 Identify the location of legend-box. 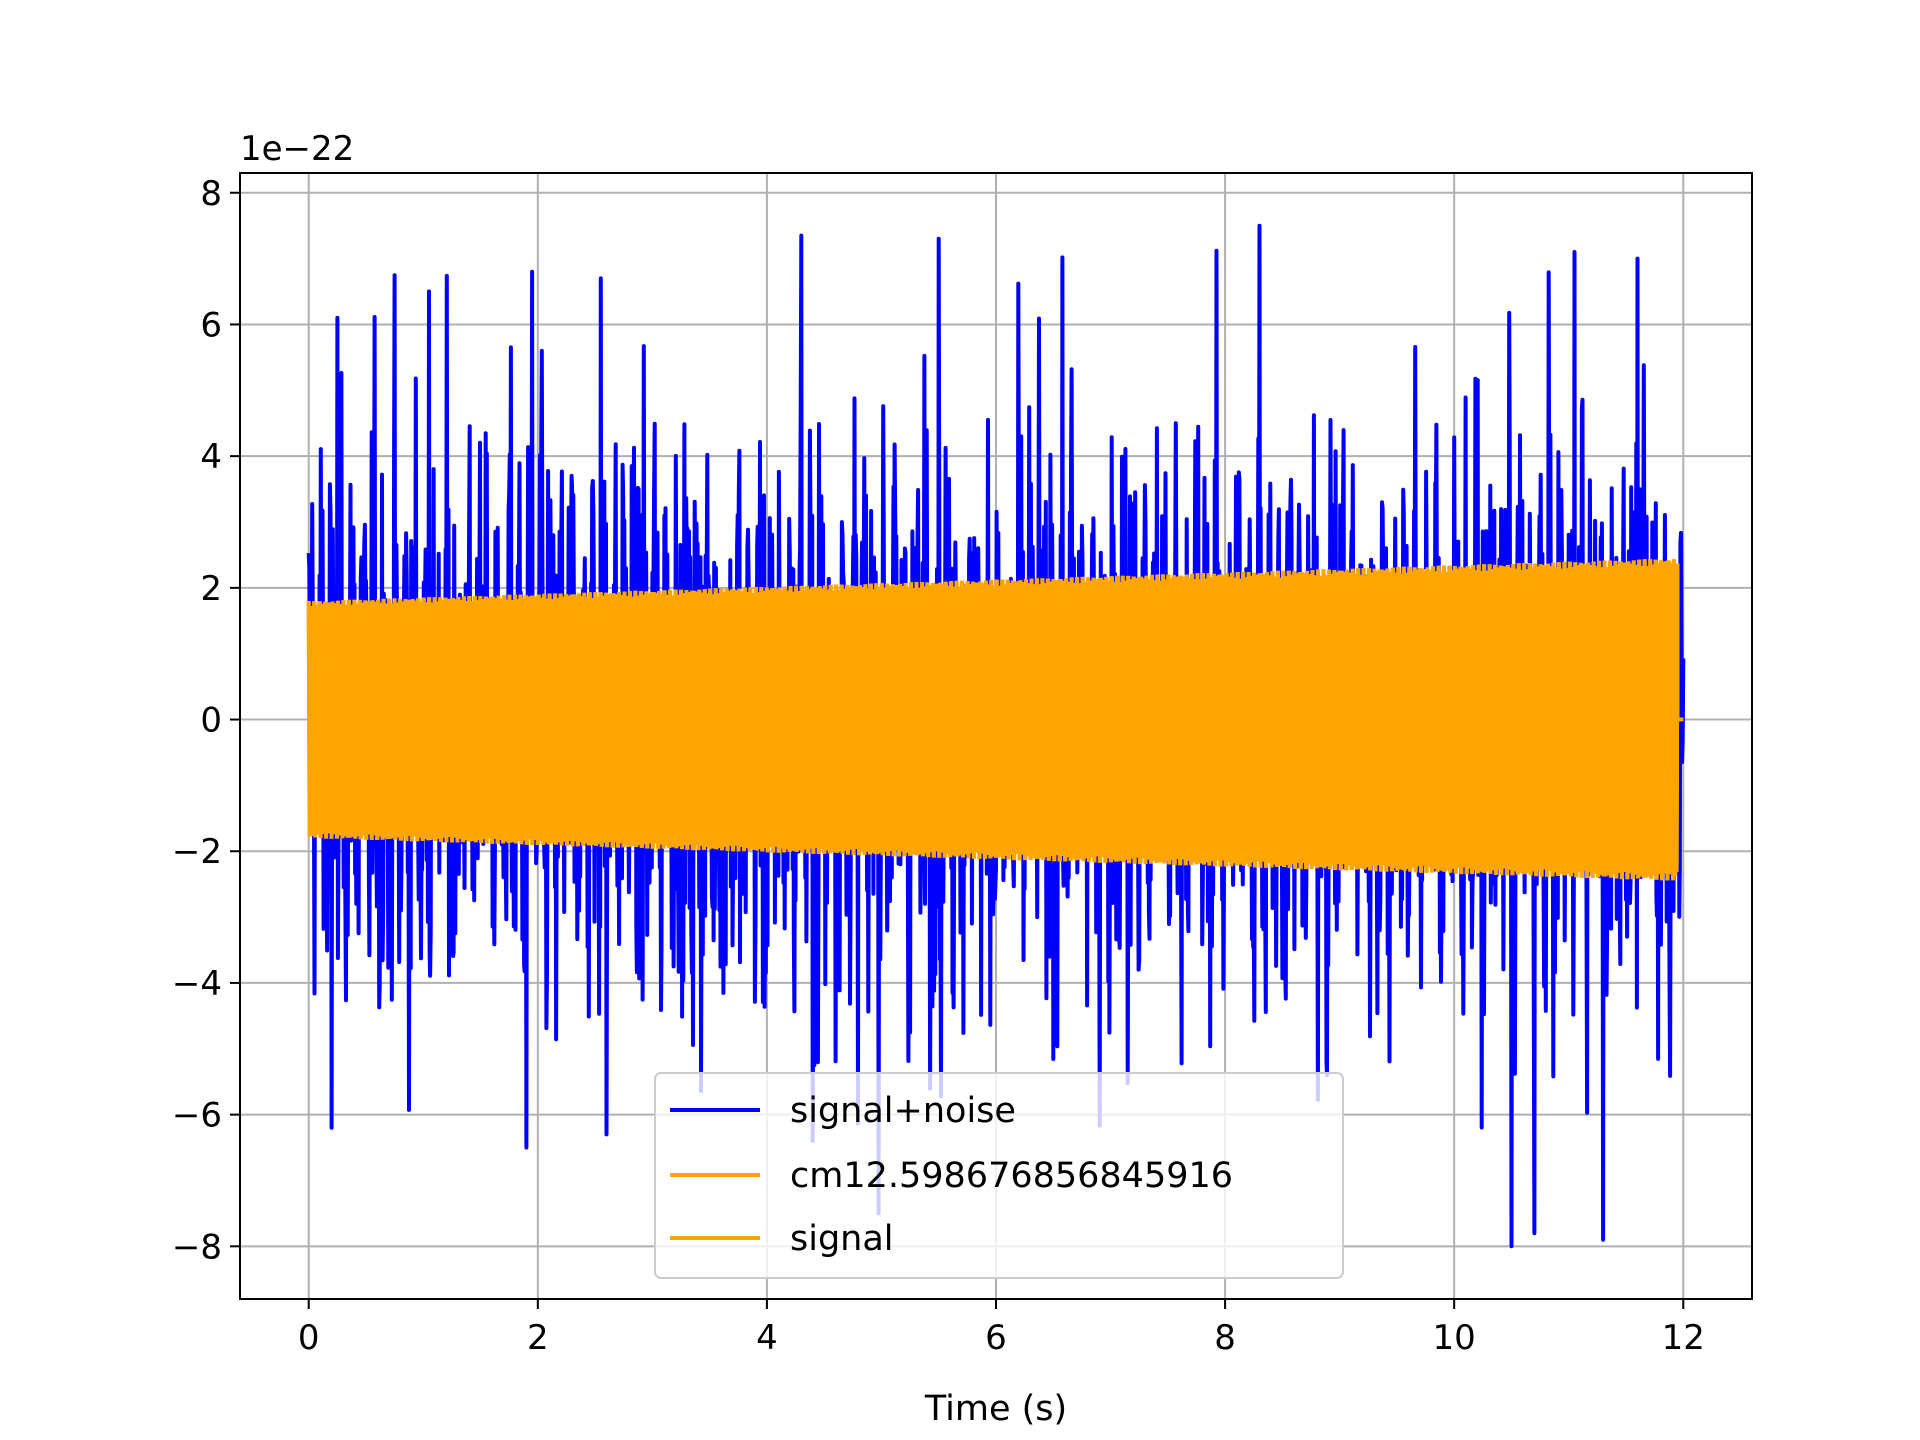
(999, 1175).